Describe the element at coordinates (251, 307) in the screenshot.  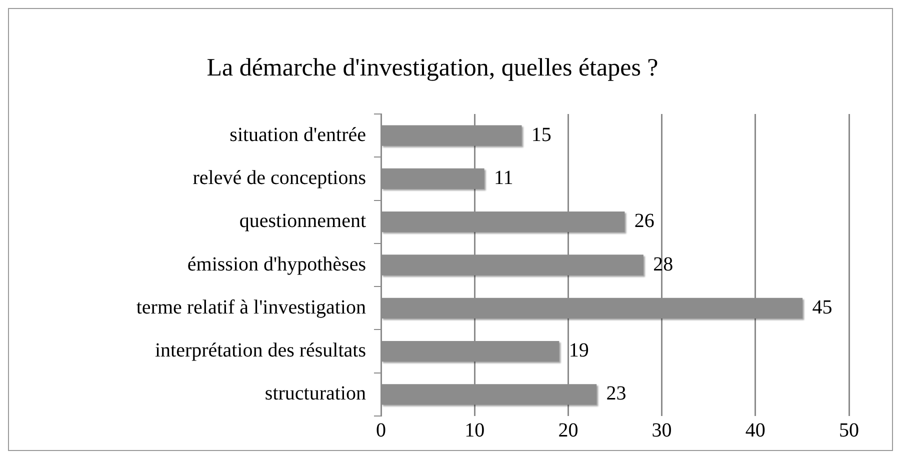
I see `y-tick-label: terme relatif à l'investigation` at that location.